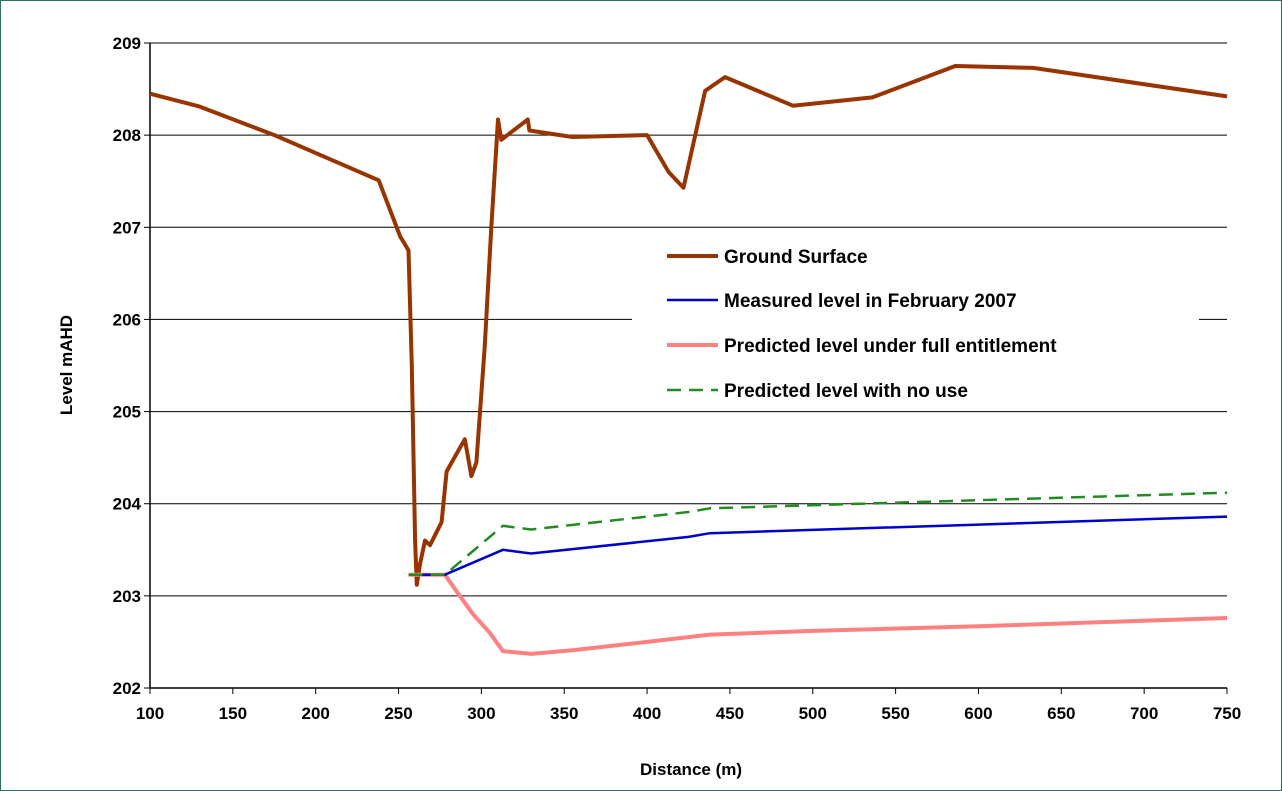  Describe the element at coordinates (796, 257) in the screenshot. I see `legend-label: Ground Surface` at that location.